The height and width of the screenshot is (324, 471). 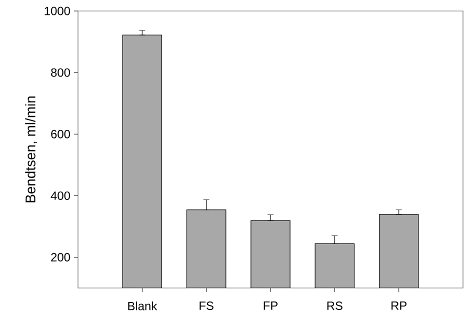 I want to click on y-tick-label: 800, so click(x=60, y=72).